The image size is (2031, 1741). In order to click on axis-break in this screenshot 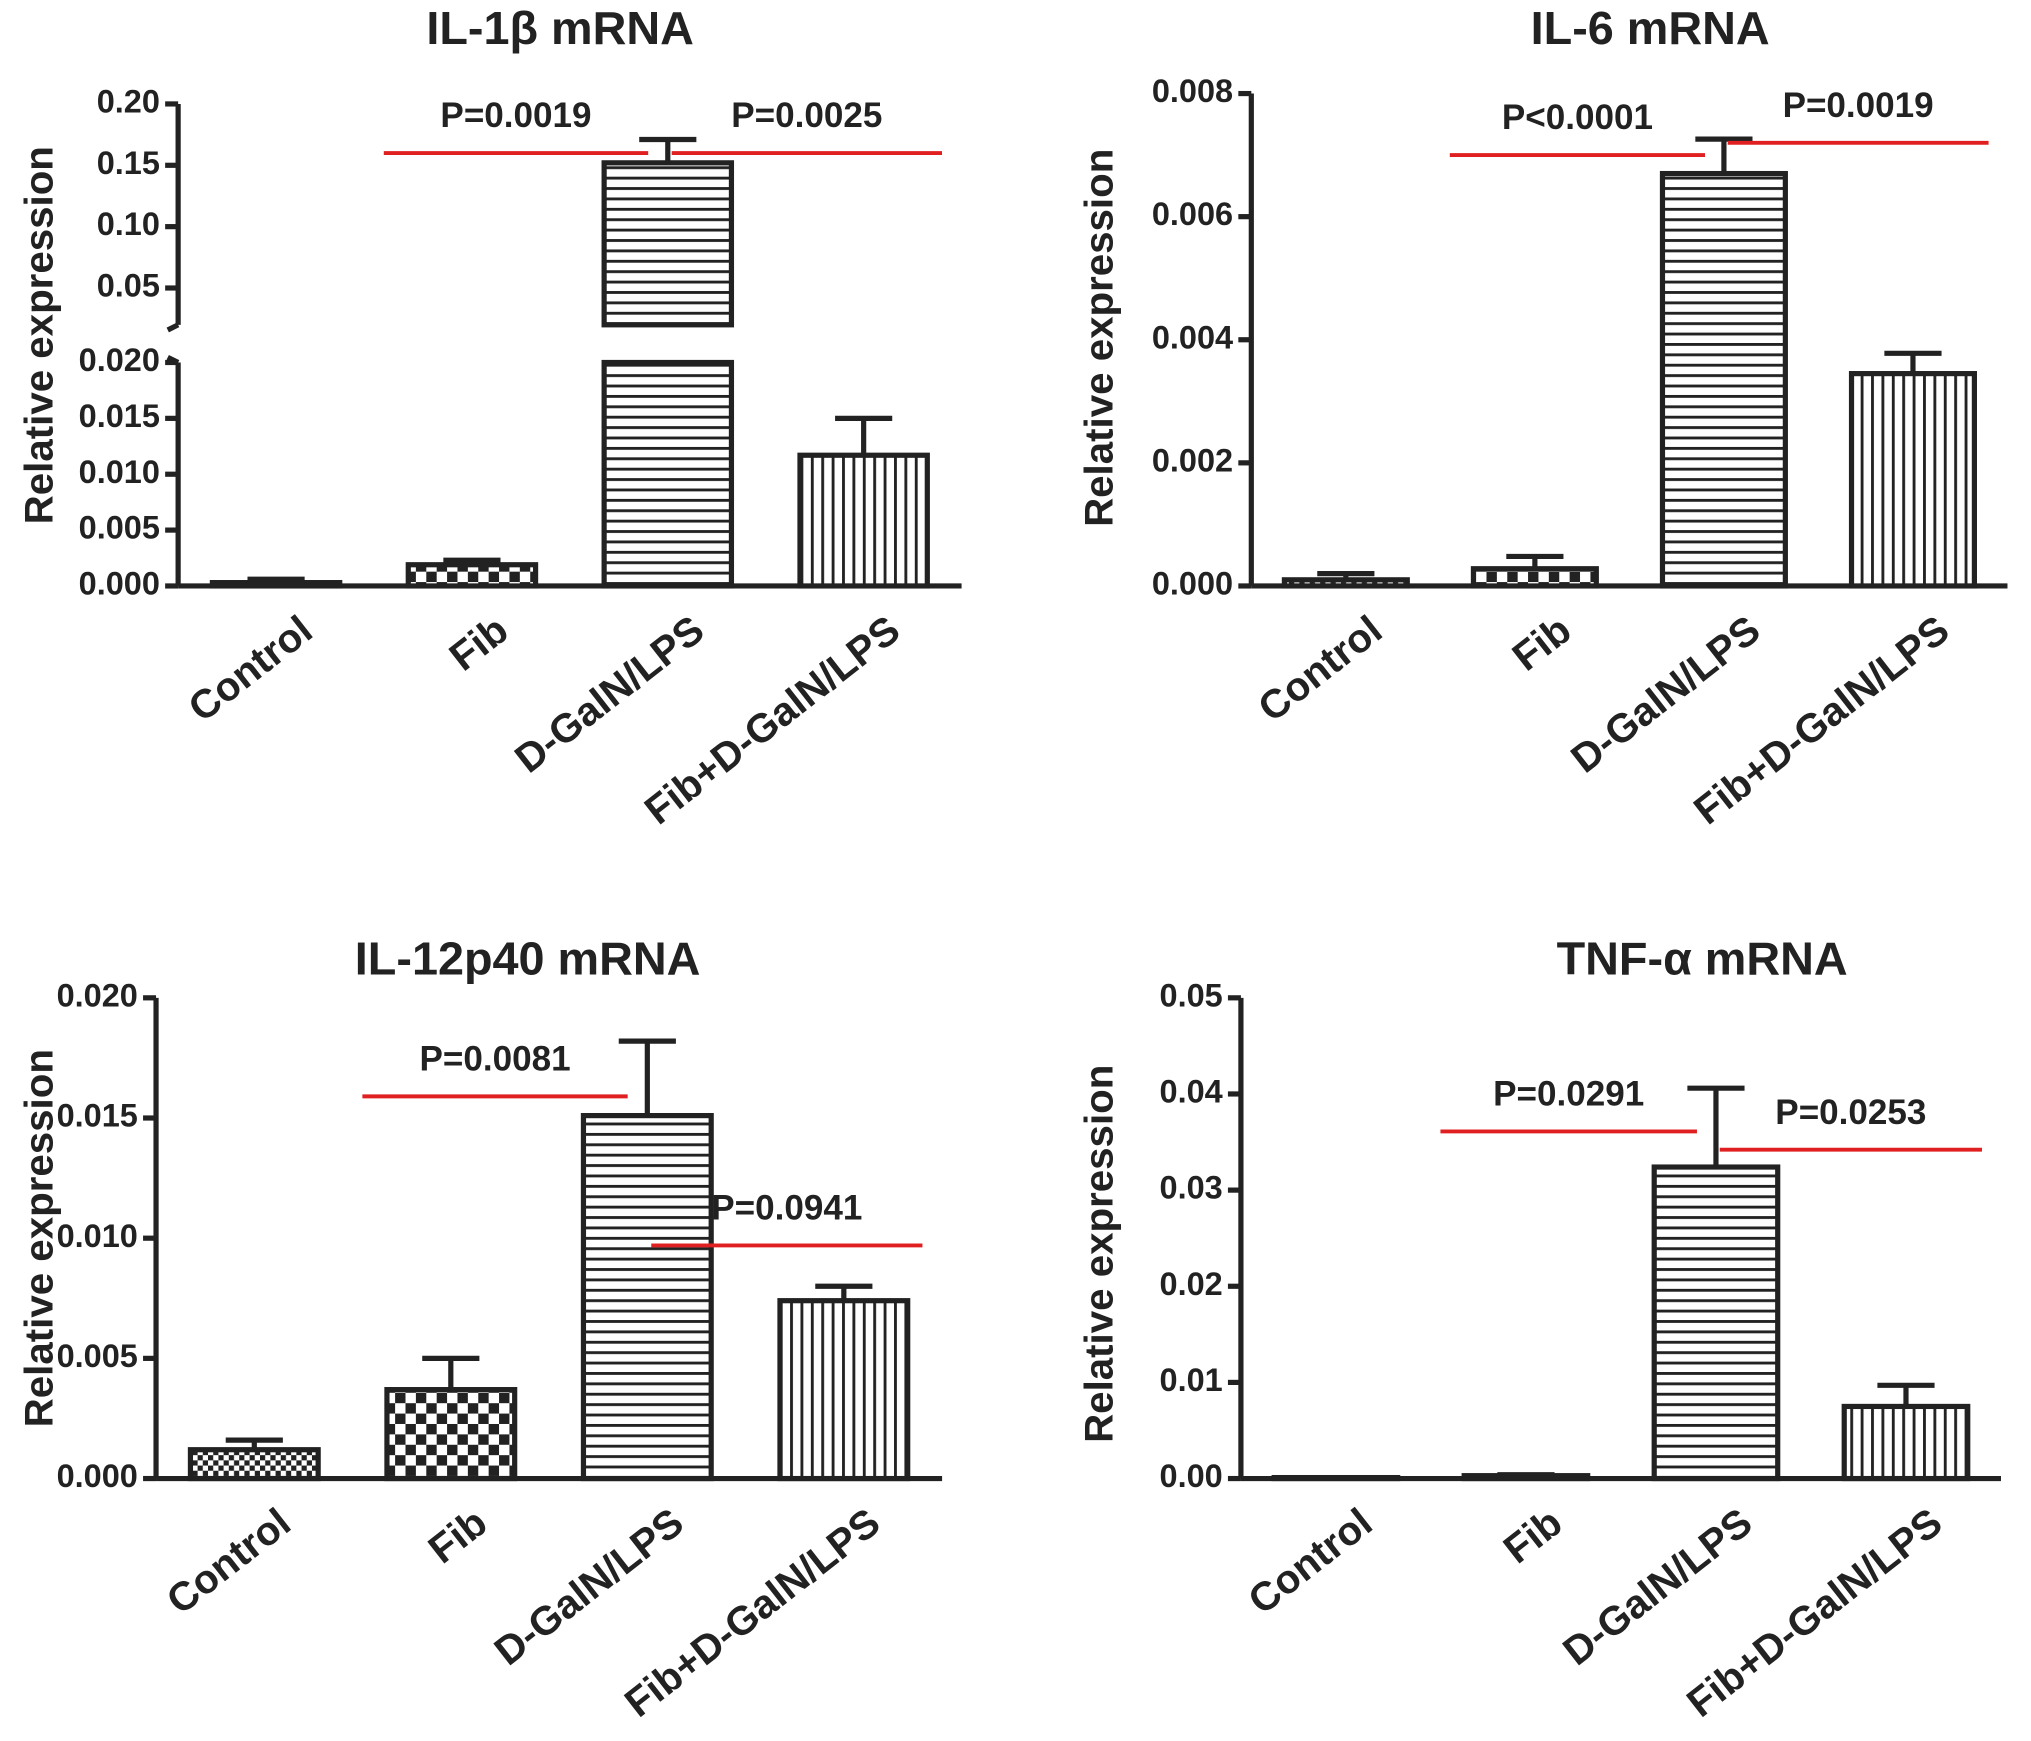, I will do `click(173, 343)`.